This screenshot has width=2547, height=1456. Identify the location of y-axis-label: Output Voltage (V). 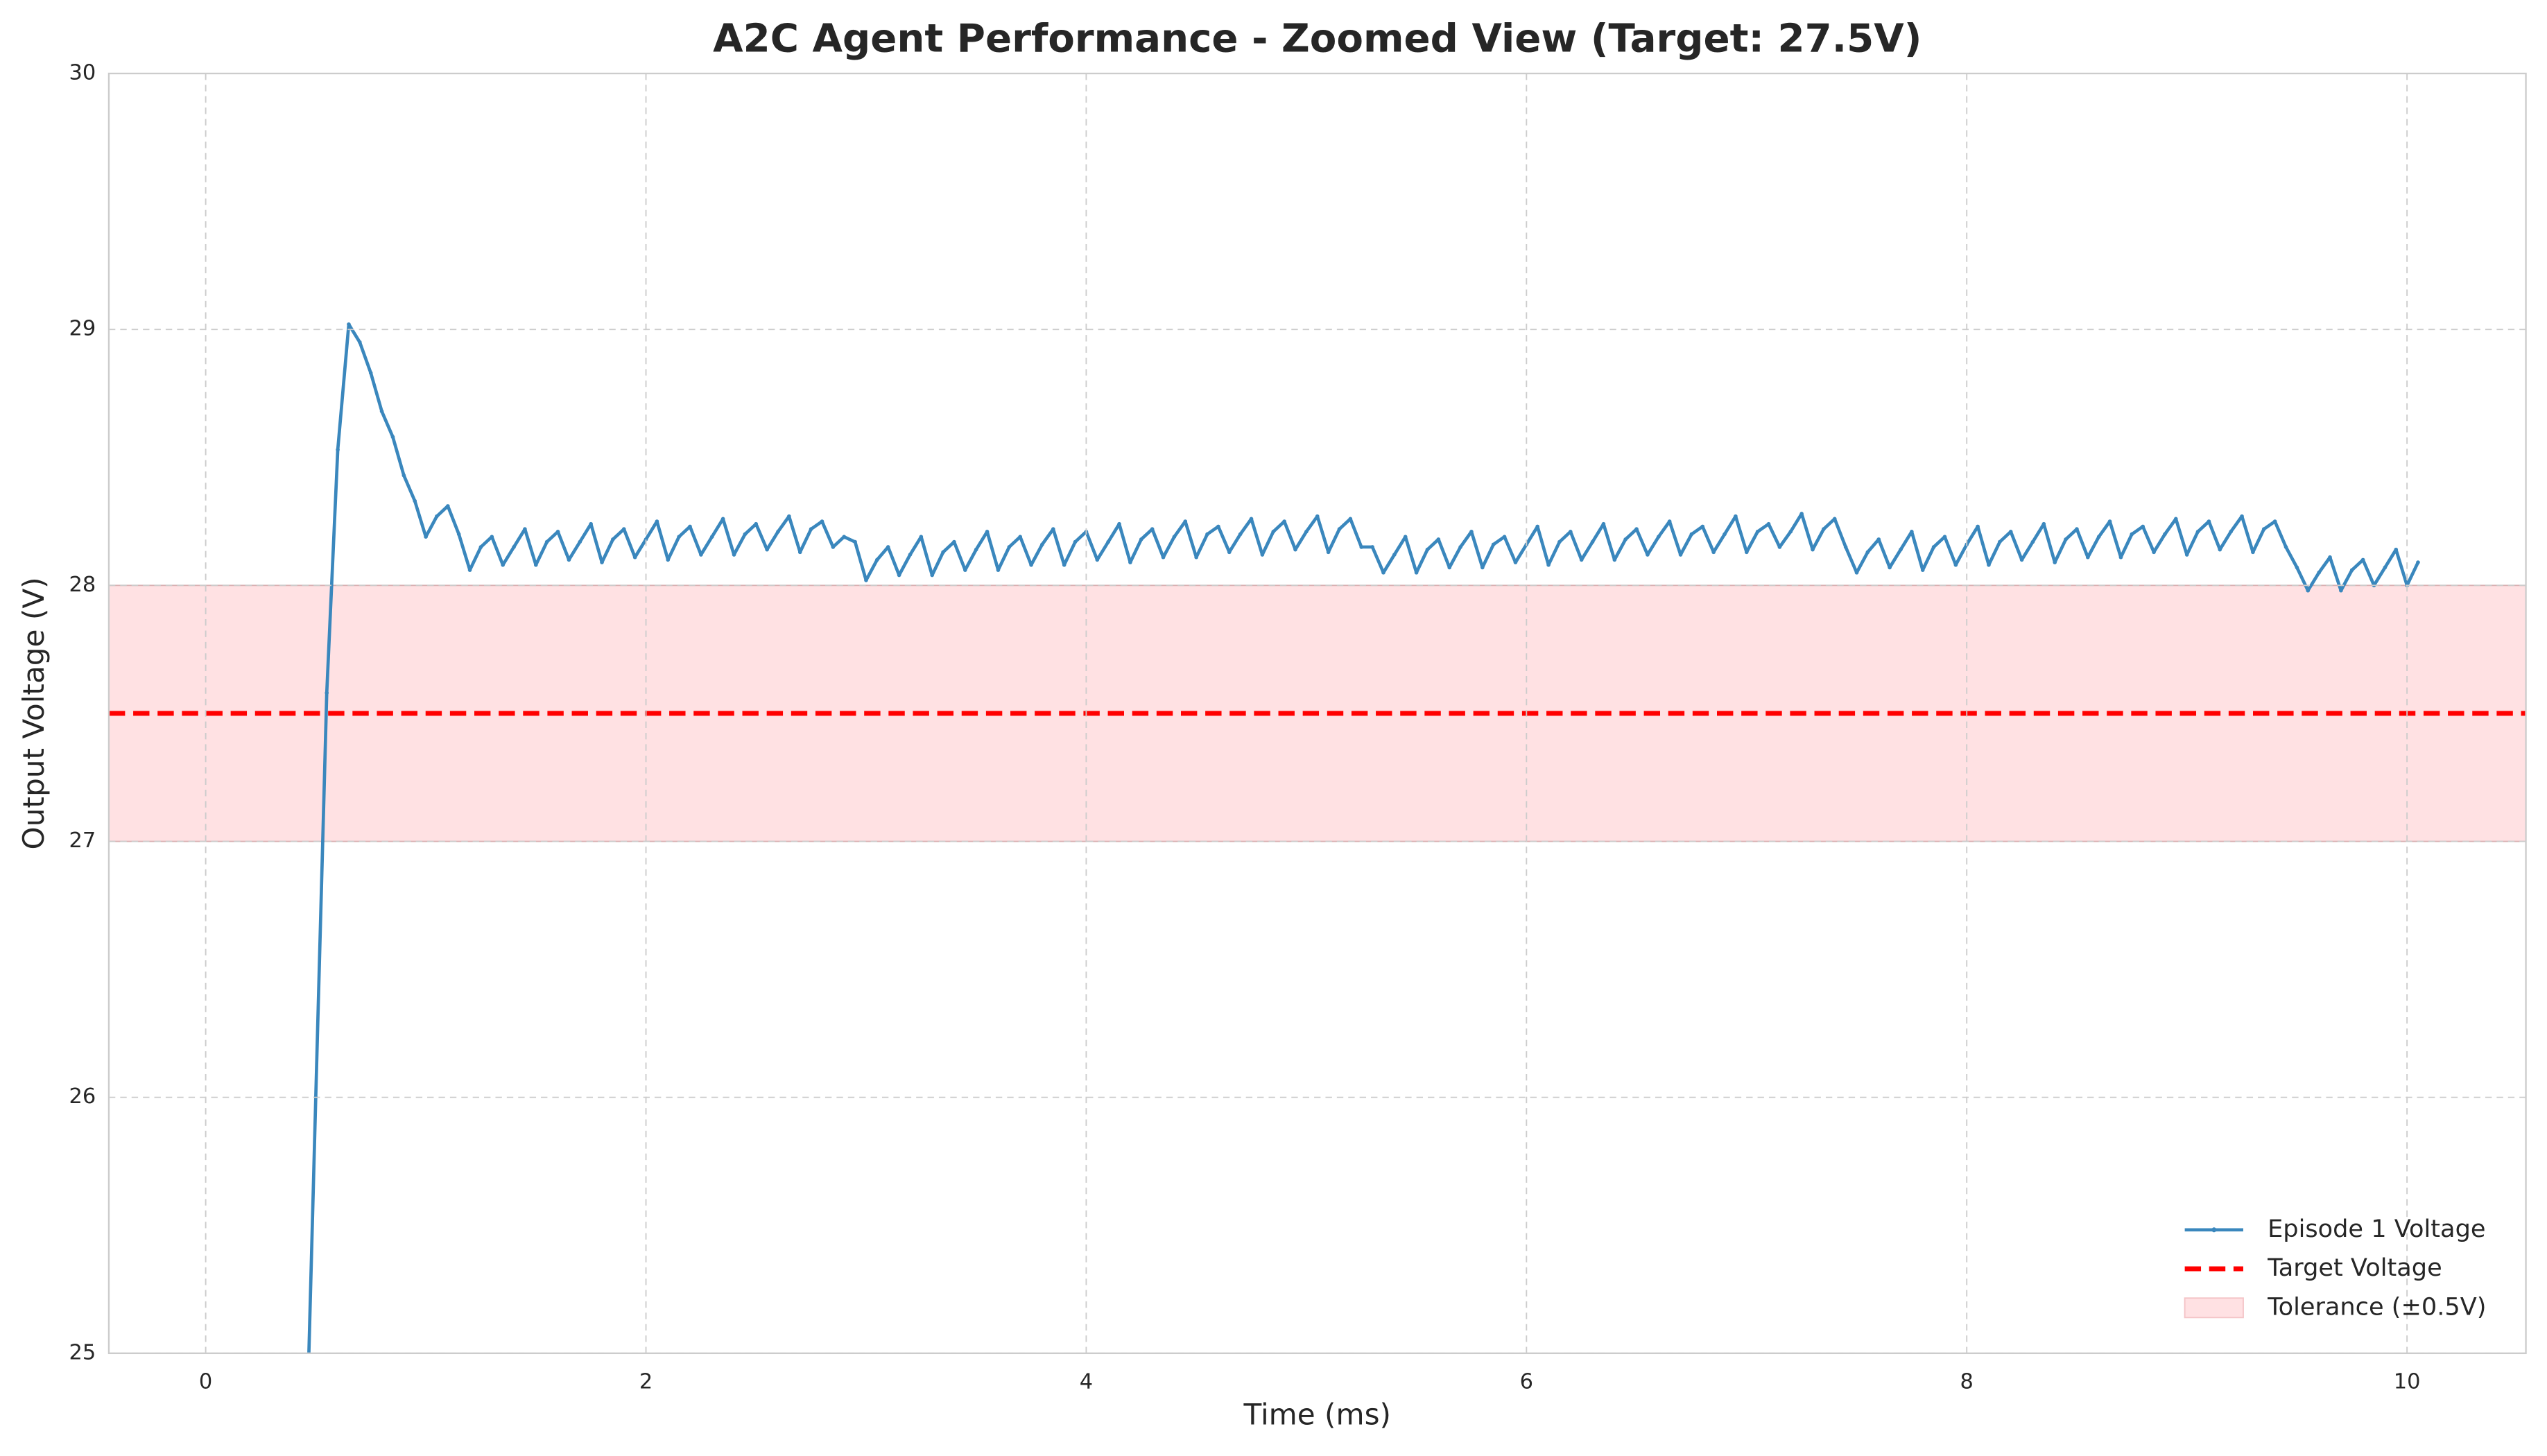
(34, 713).